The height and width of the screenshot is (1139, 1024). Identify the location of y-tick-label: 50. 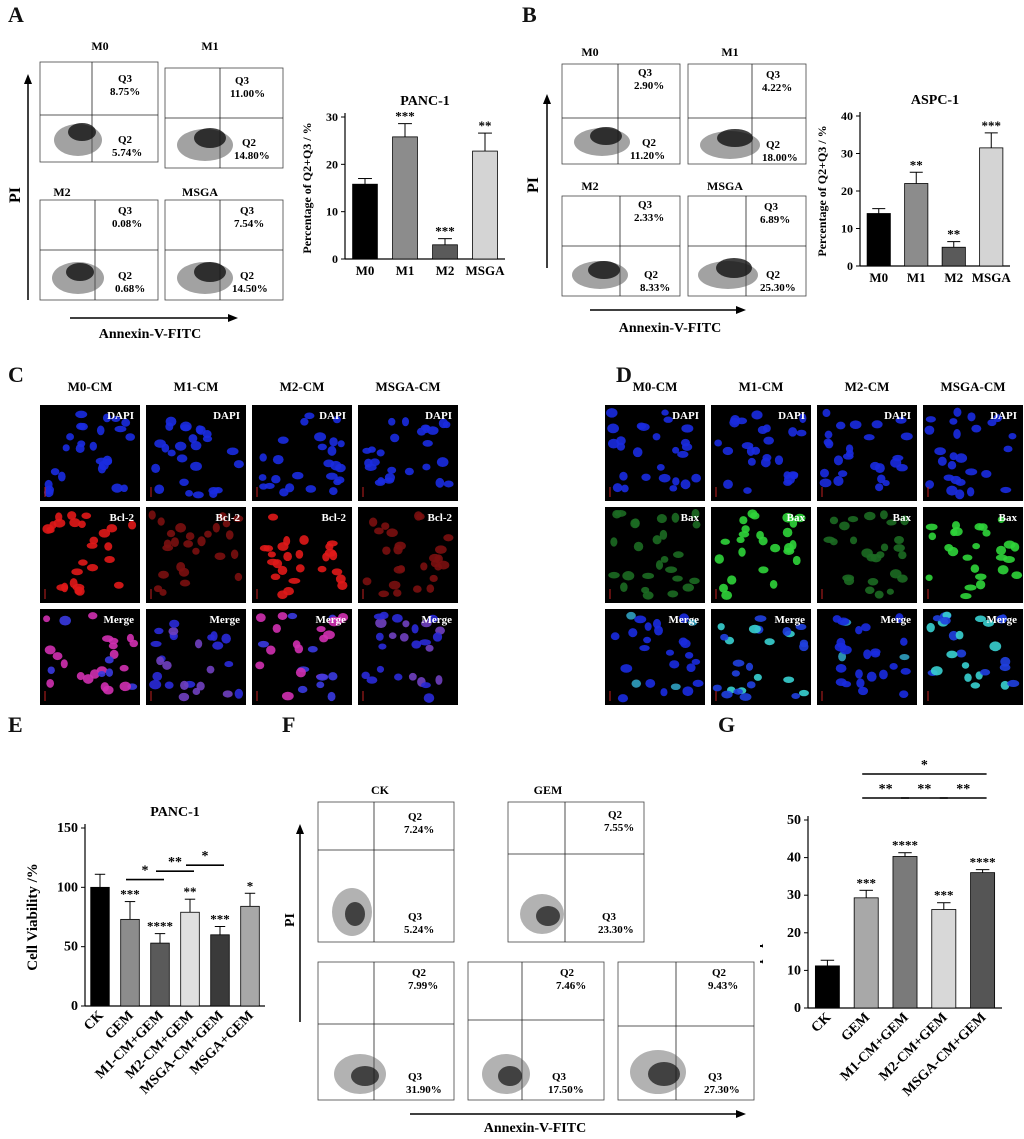
(794, 820).